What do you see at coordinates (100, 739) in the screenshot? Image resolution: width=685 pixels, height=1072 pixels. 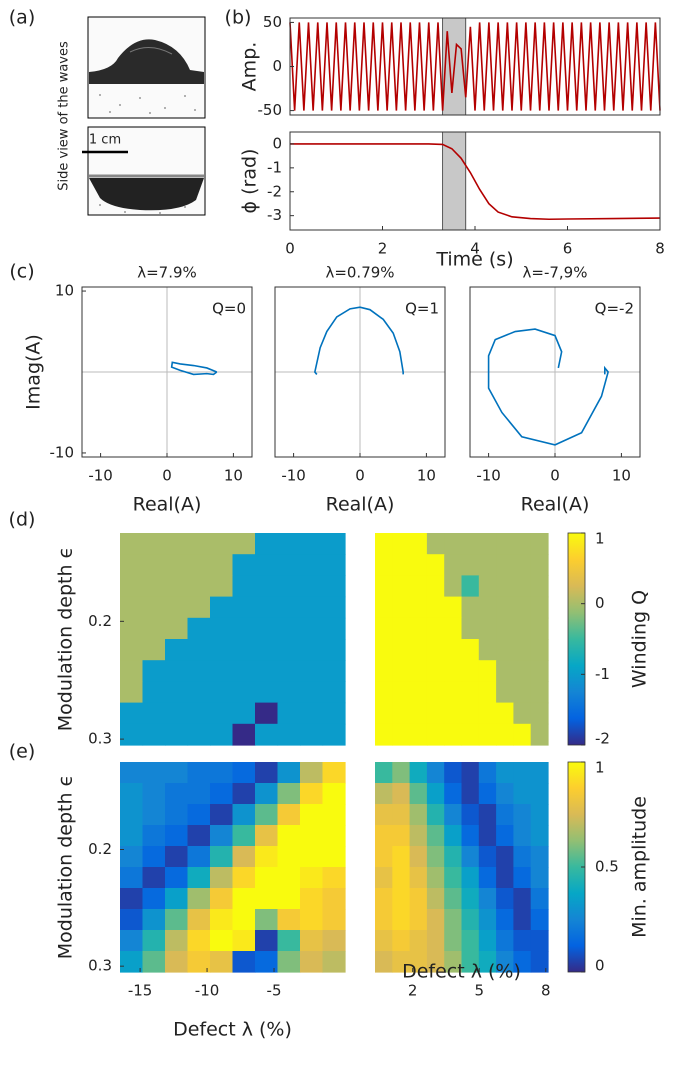 I see `y-tick-label: 0.3` at bounding box center [100, 739].